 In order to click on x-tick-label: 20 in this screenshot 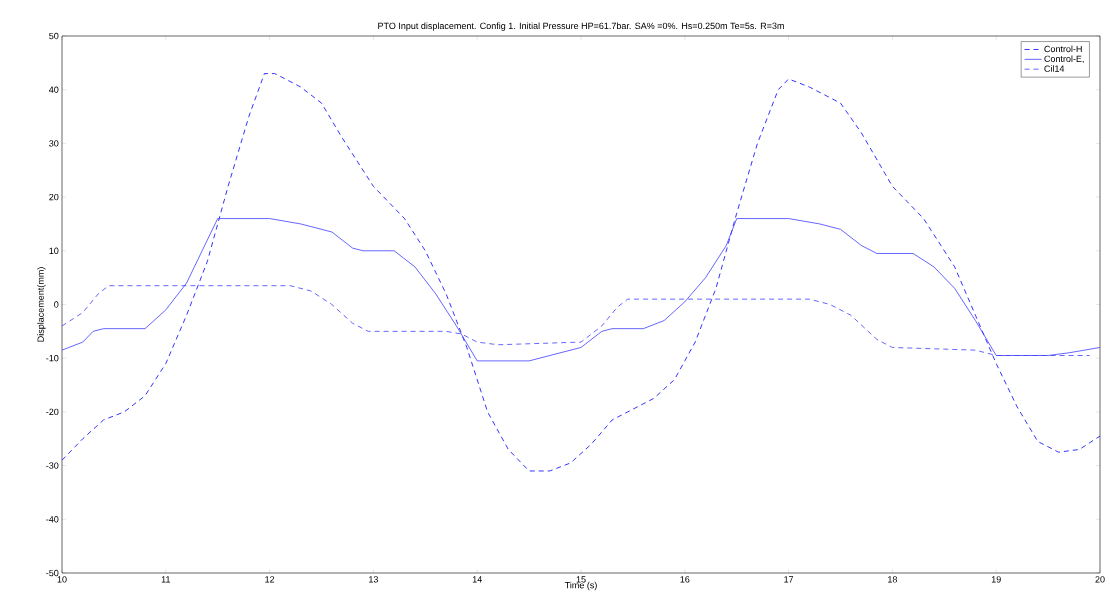, I will do `click(1100, 579)`.